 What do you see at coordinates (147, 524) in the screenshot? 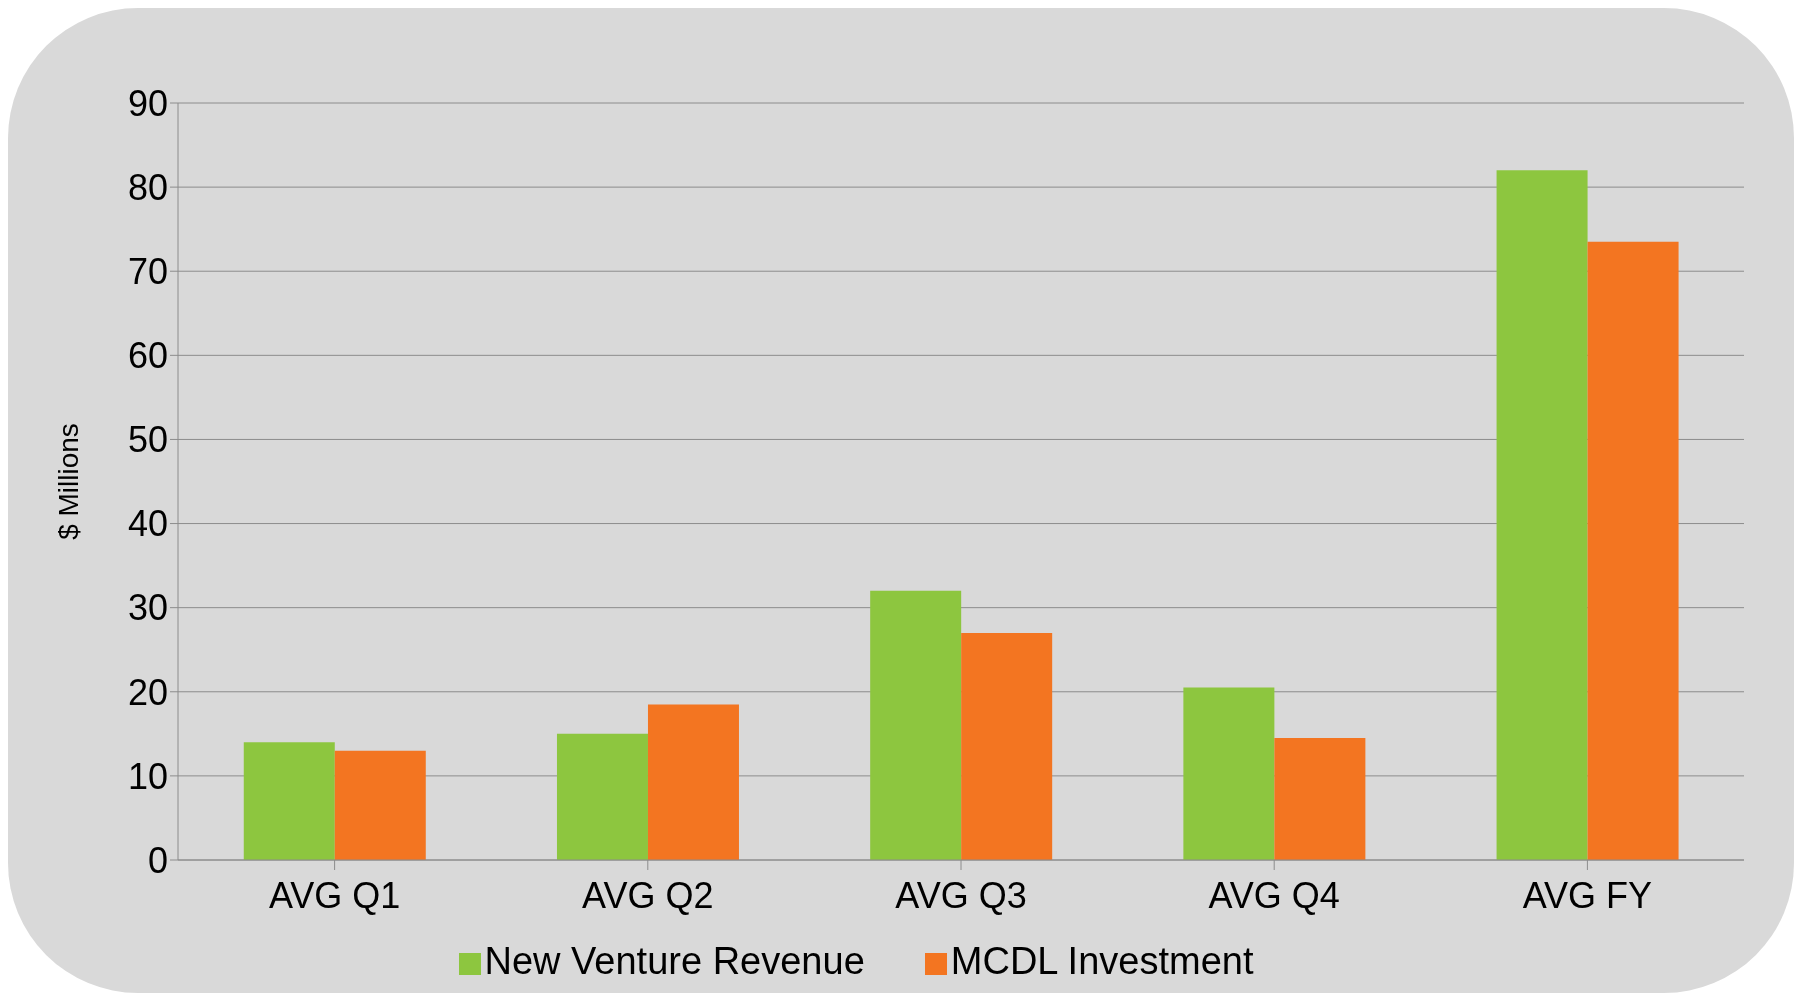
I see `y-tick-label: 40` at bounding box center [147, 524].